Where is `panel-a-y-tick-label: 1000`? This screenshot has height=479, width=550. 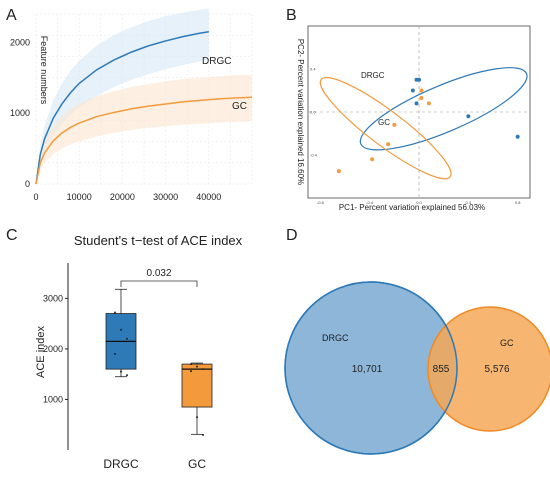
panel-a-y-tick-label: 1000 is located at coordinates (20, 113).